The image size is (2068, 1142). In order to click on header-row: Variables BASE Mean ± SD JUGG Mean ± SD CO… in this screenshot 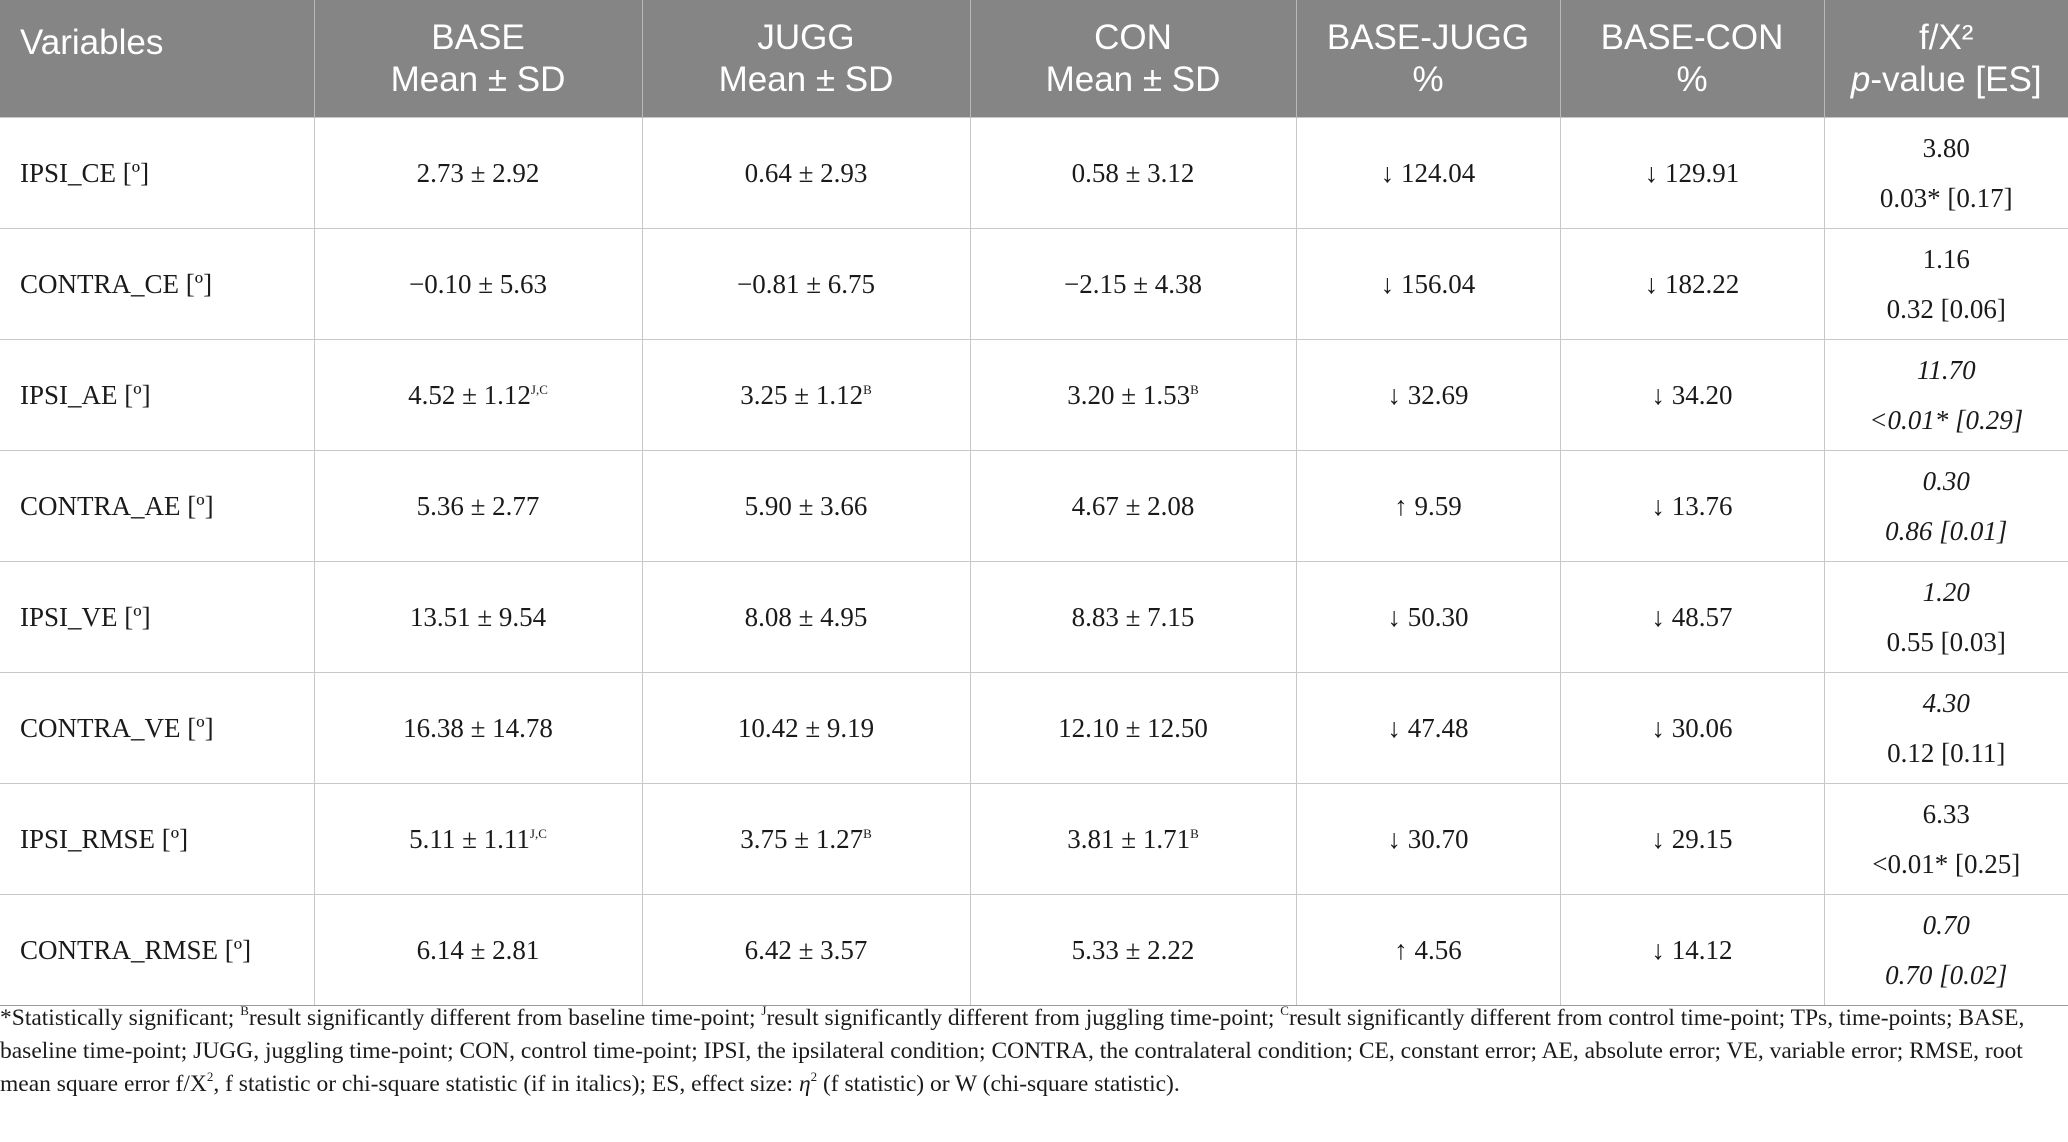, I will do `click(1034, 59)`.